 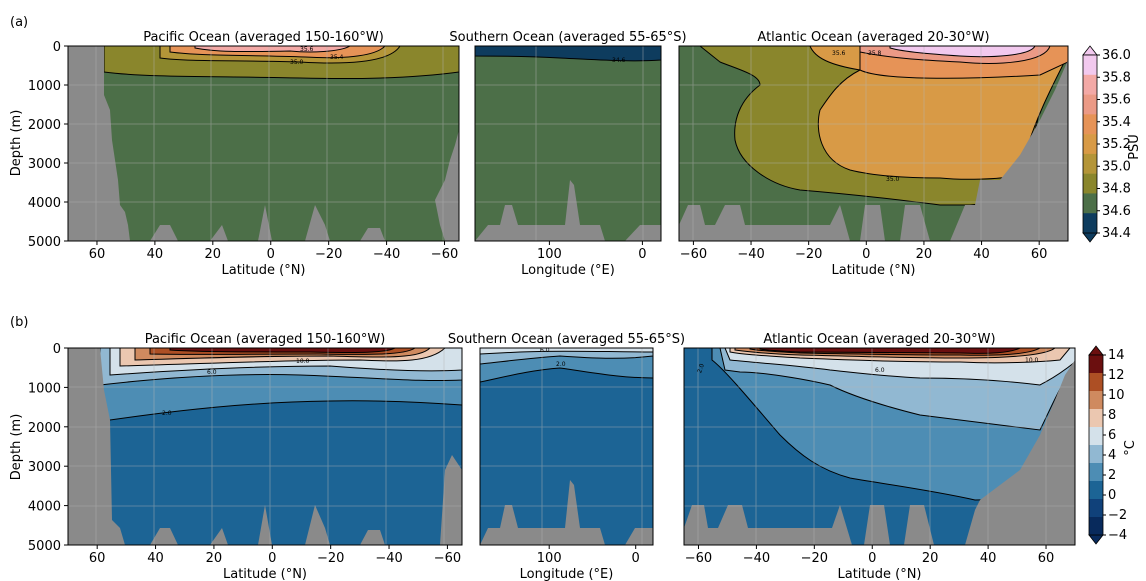 What do you see at coordinates (96, 446) in the screenshot?
I see `topography-left` at bounding box center [96, 446].